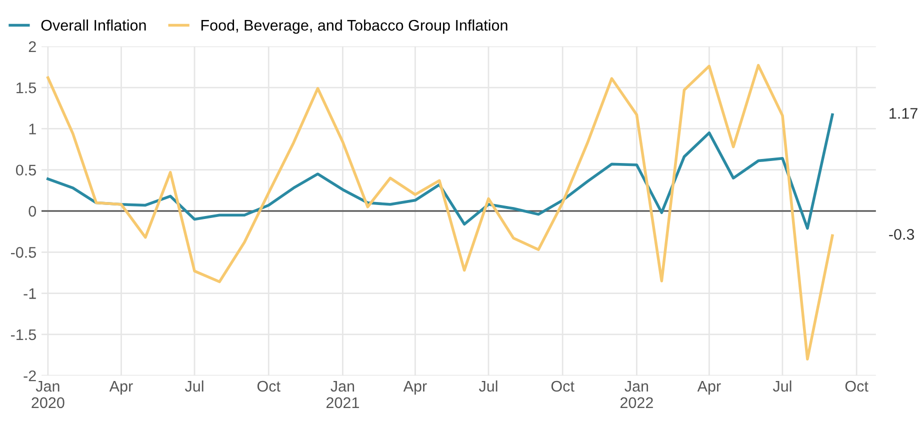  Describe the element at coordinates (901, 234) in the screenshot. I see `text: -0.3` at that location.